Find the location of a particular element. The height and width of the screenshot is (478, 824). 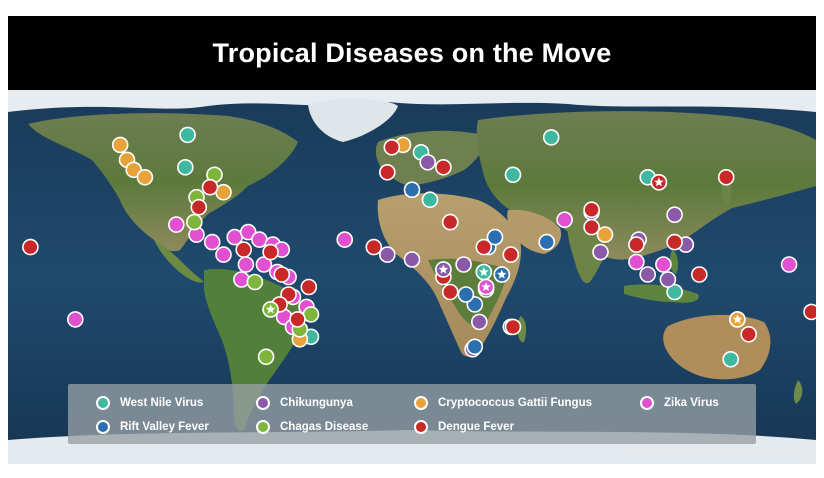

legend-item-dengue-fever: Dengue Fever is located at coordinates (464, 427).